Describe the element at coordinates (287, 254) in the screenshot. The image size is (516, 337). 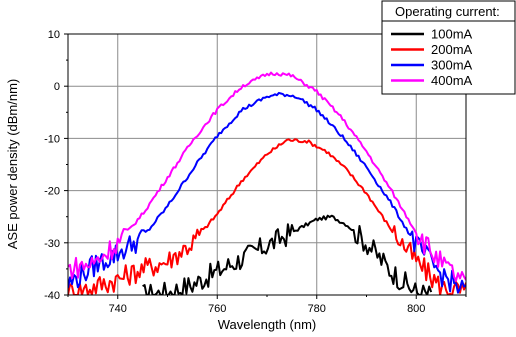
I see `series-line-100mA` at that location.